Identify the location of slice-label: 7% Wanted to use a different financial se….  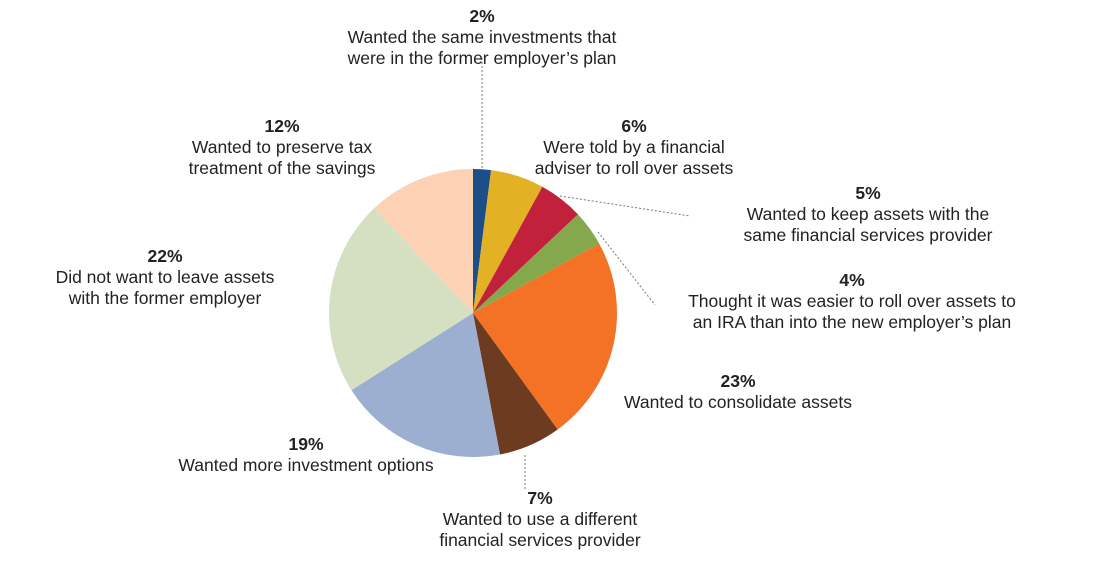
(540, 519).